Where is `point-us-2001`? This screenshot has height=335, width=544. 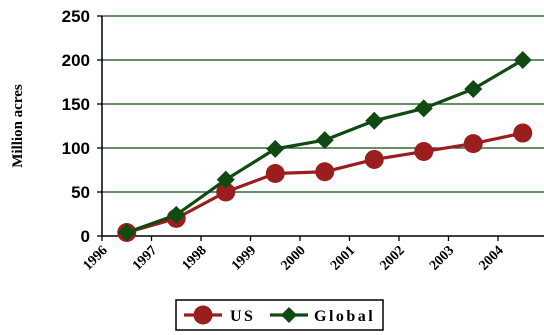 point-us-2001 is located at coordinates (374, 159).